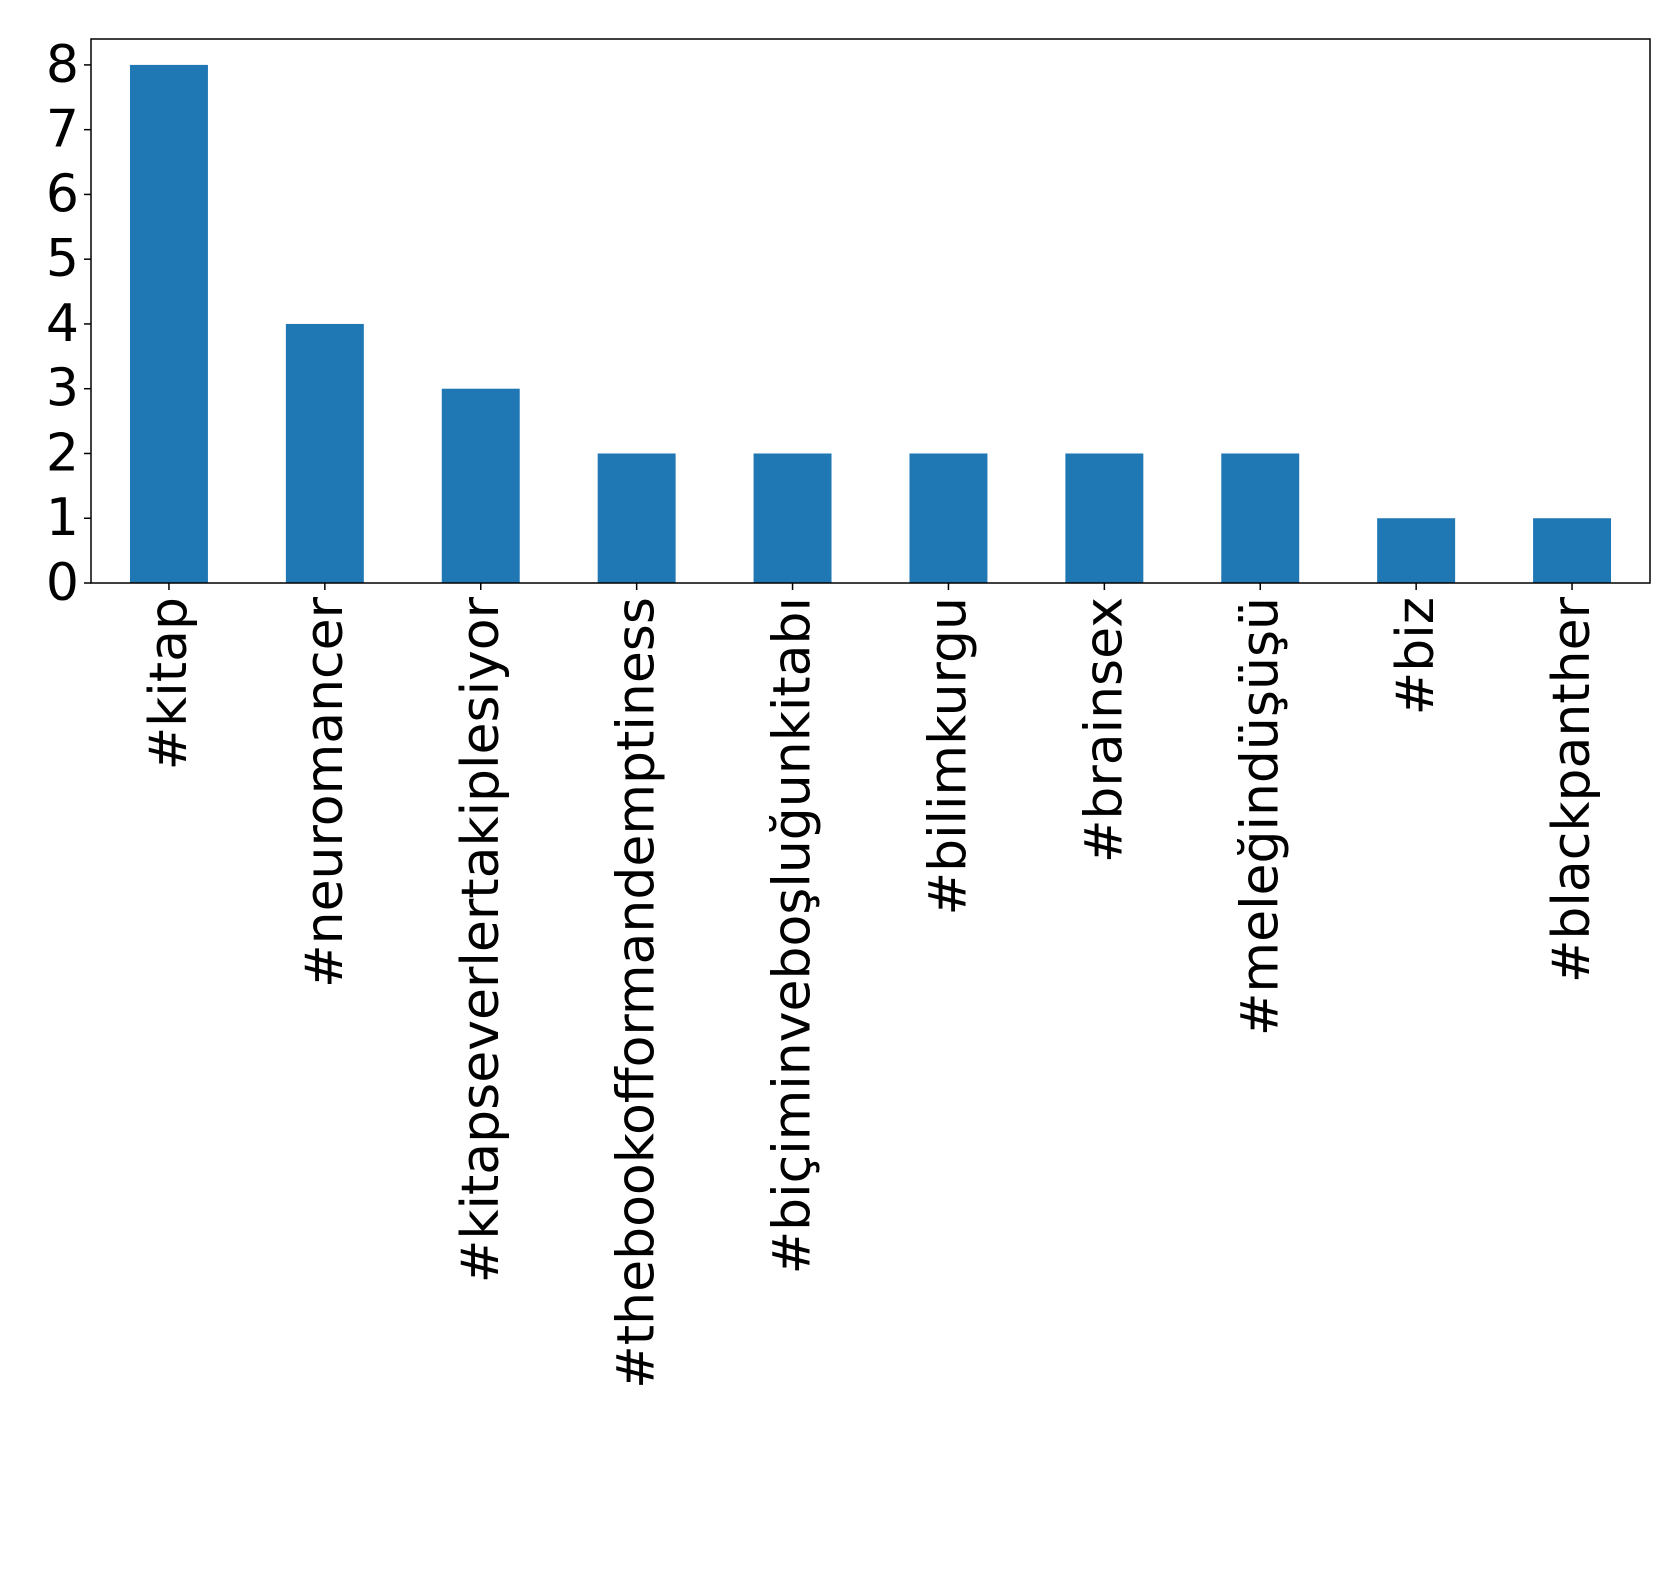 The height and width of the screenshot is (1580, 1679). I want to click on y-tick-label-1: 1, so click(62, 518).